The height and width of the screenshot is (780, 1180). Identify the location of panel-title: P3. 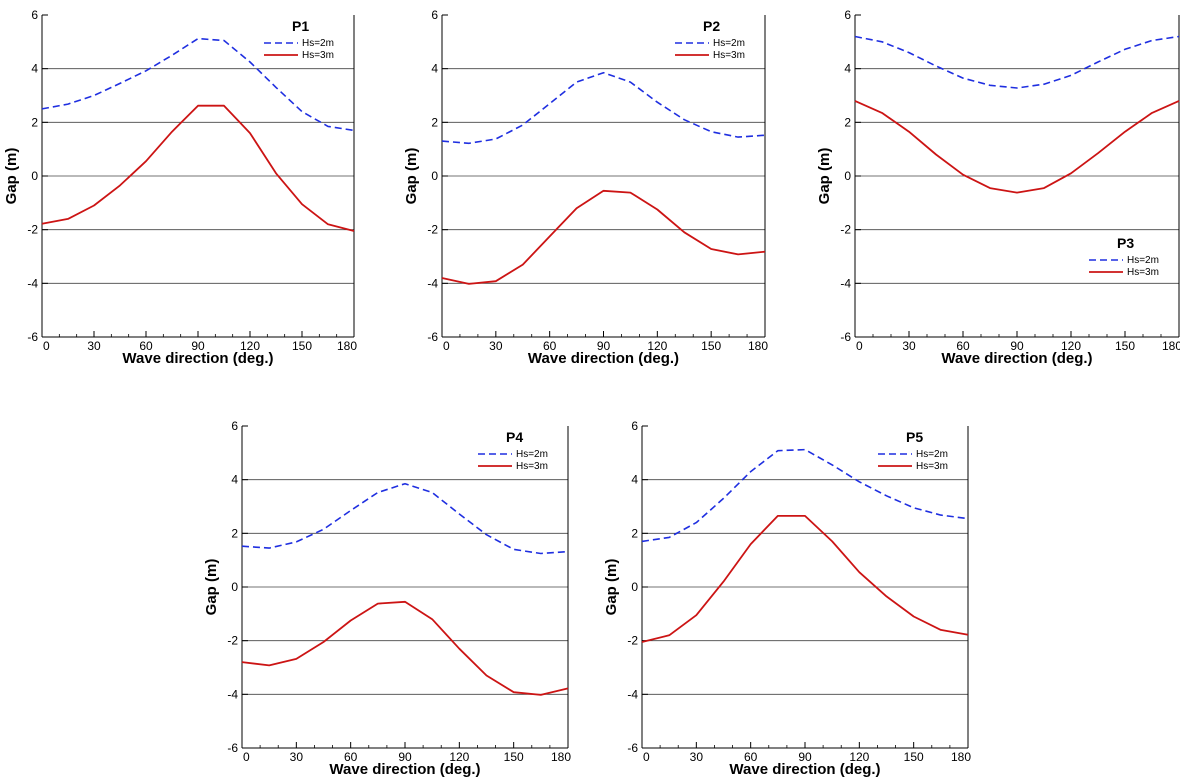
(1125, 243).